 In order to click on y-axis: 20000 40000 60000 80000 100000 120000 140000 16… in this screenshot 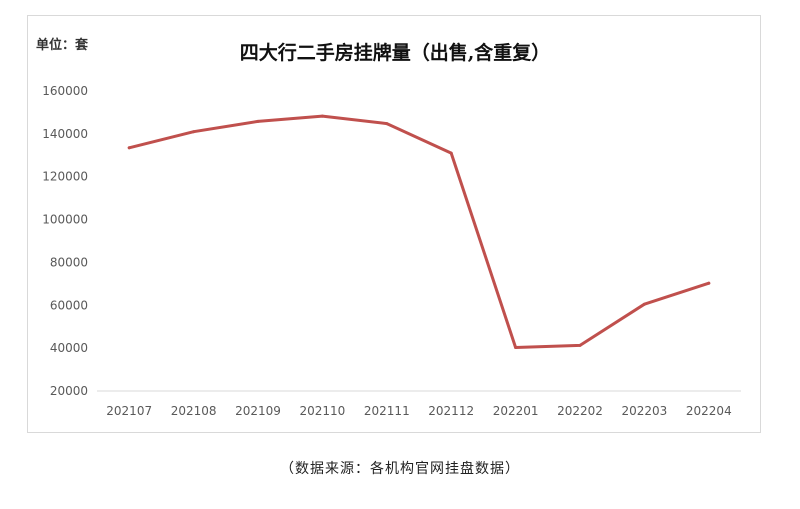, I will do `click(65, 241)`.